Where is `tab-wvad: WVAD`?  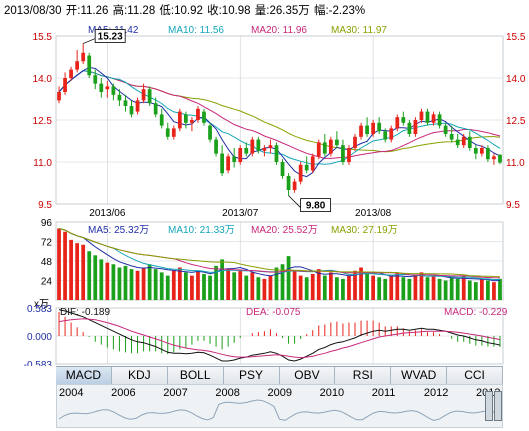 tab-wvad: WVAD is located at coordinates (419, 376).